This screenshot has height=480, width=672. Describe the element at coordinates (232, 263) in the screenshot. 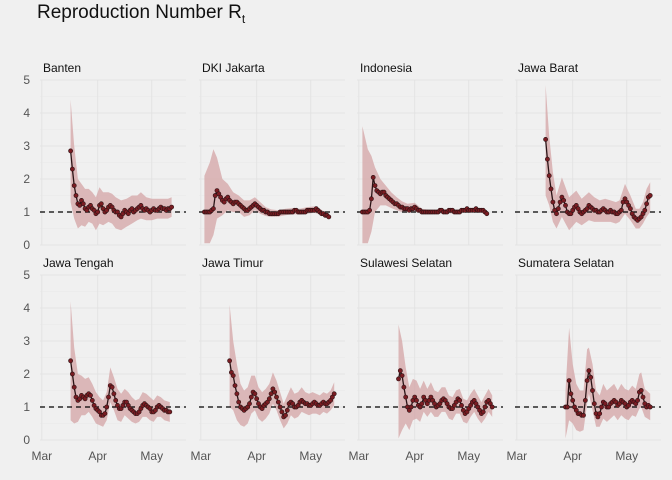

I see `panel-title: Jawa Timur` at that location.